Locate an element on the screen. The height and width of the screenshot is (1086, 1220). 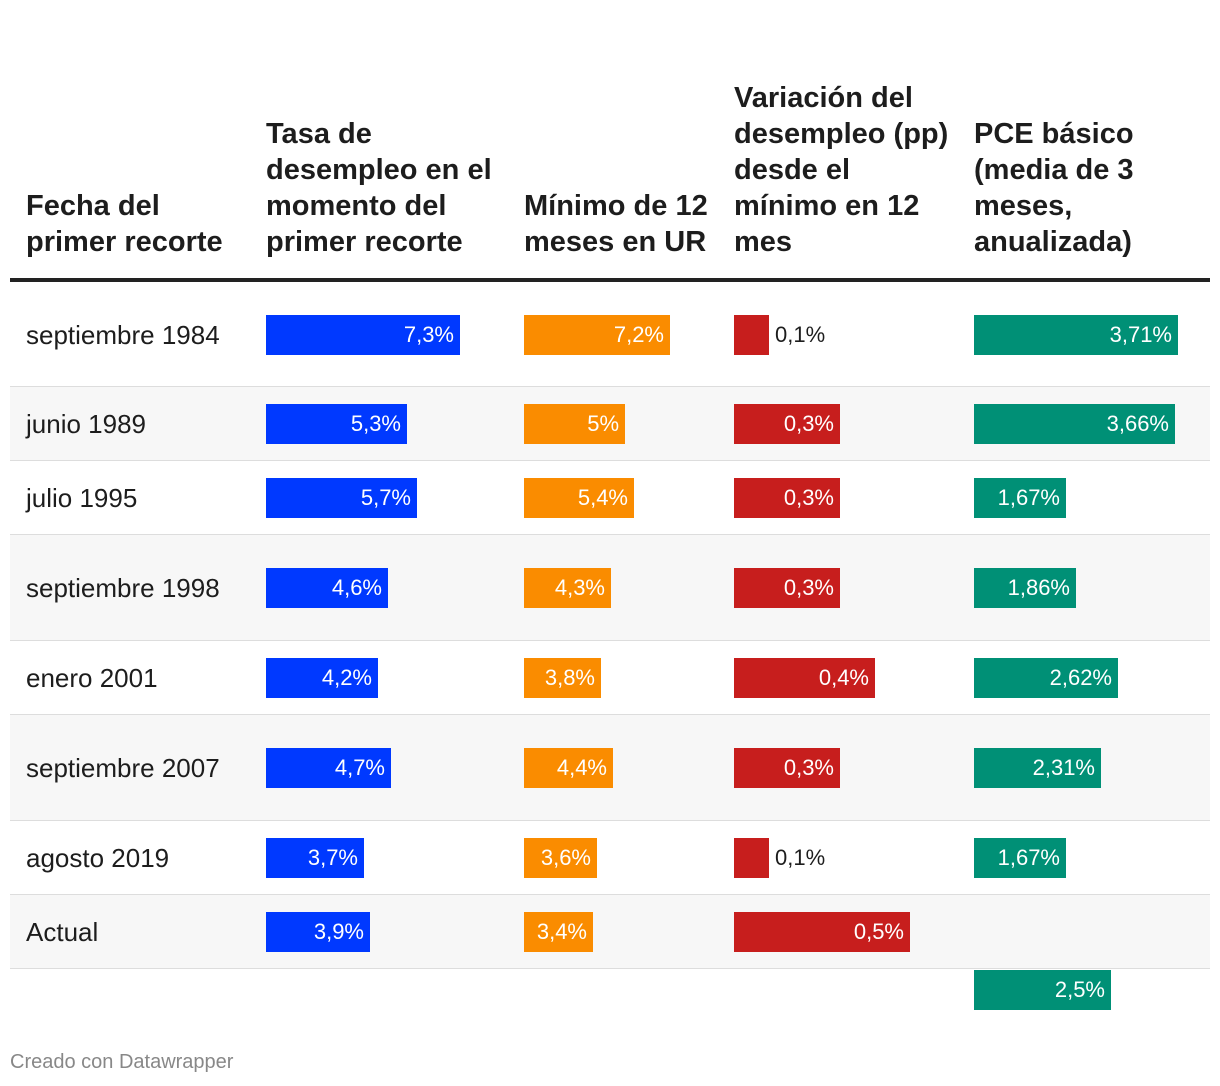
bar-value-label: 2,5% is located at coordinates (1079, 989).